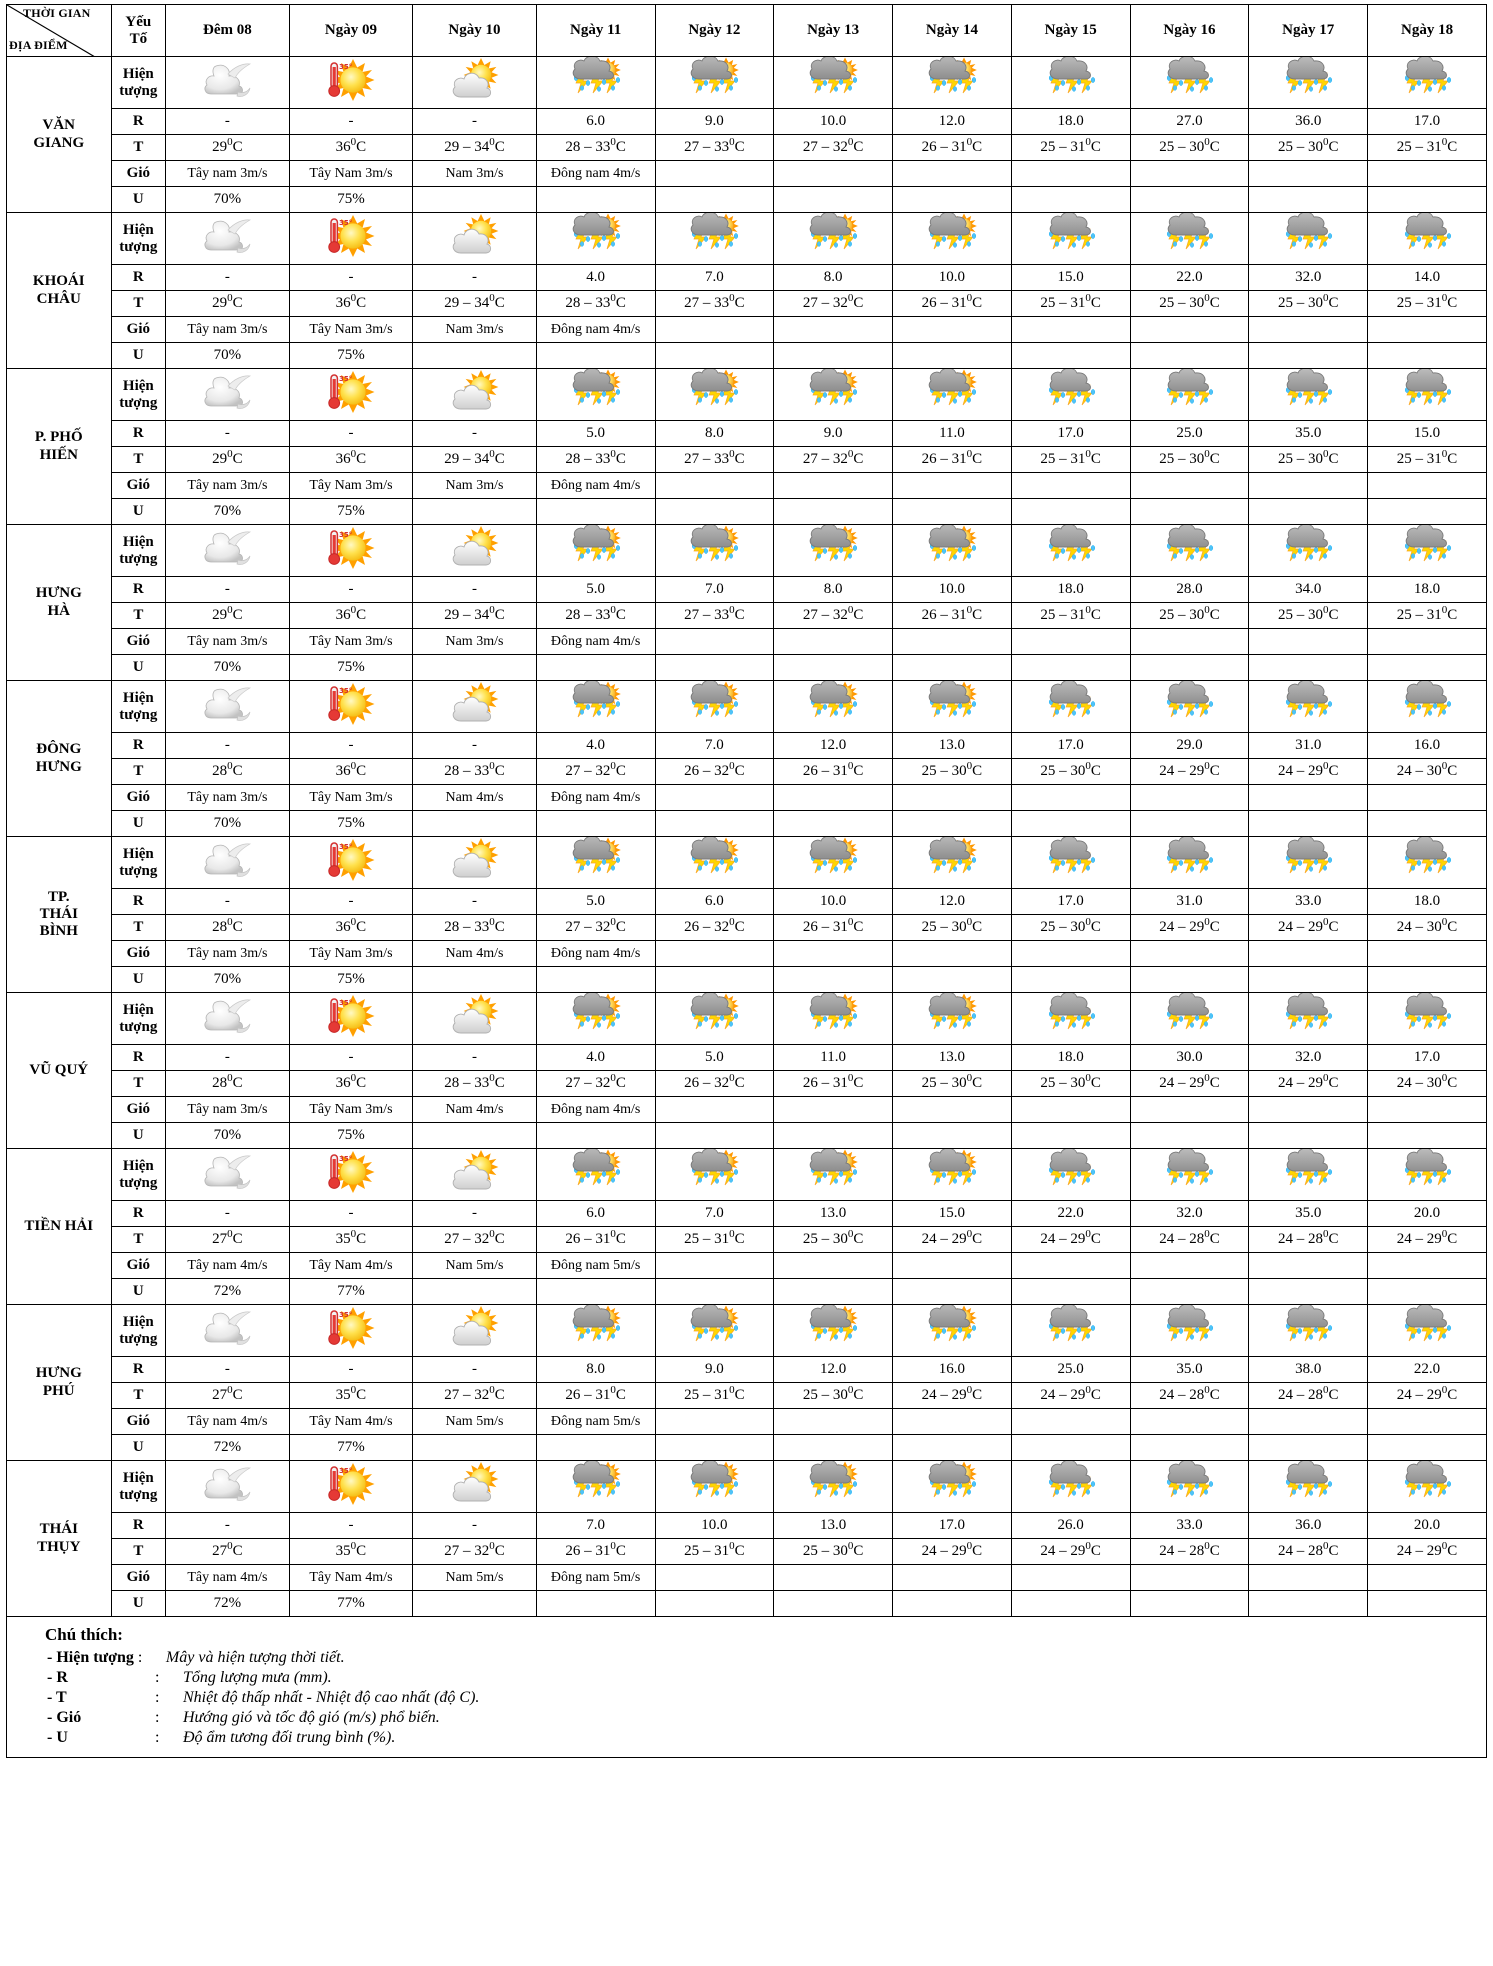 The width and height of the screenshot is (1493, 1966). I want to click on humidity-cell-h-ng-h-d10, so click(1308, 667).